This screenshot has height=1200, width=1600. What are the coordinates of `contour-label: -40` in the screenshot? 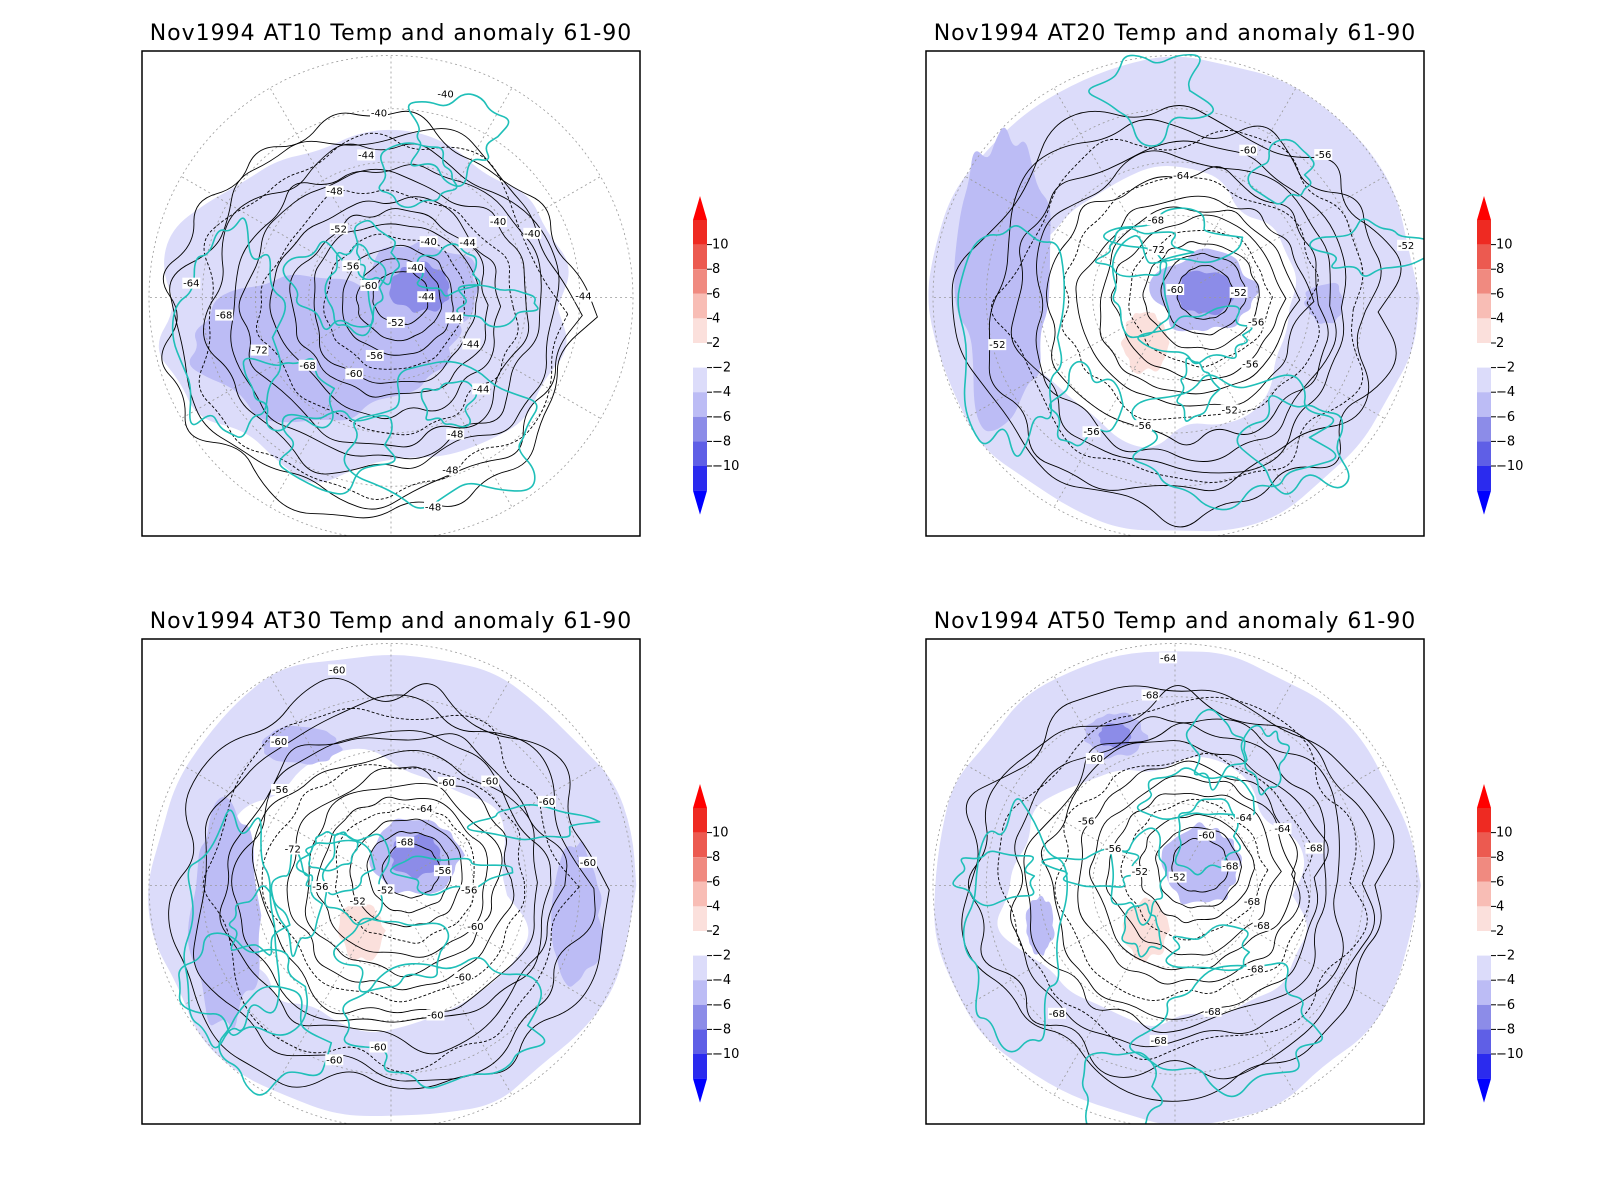 It's located at (379, 114).